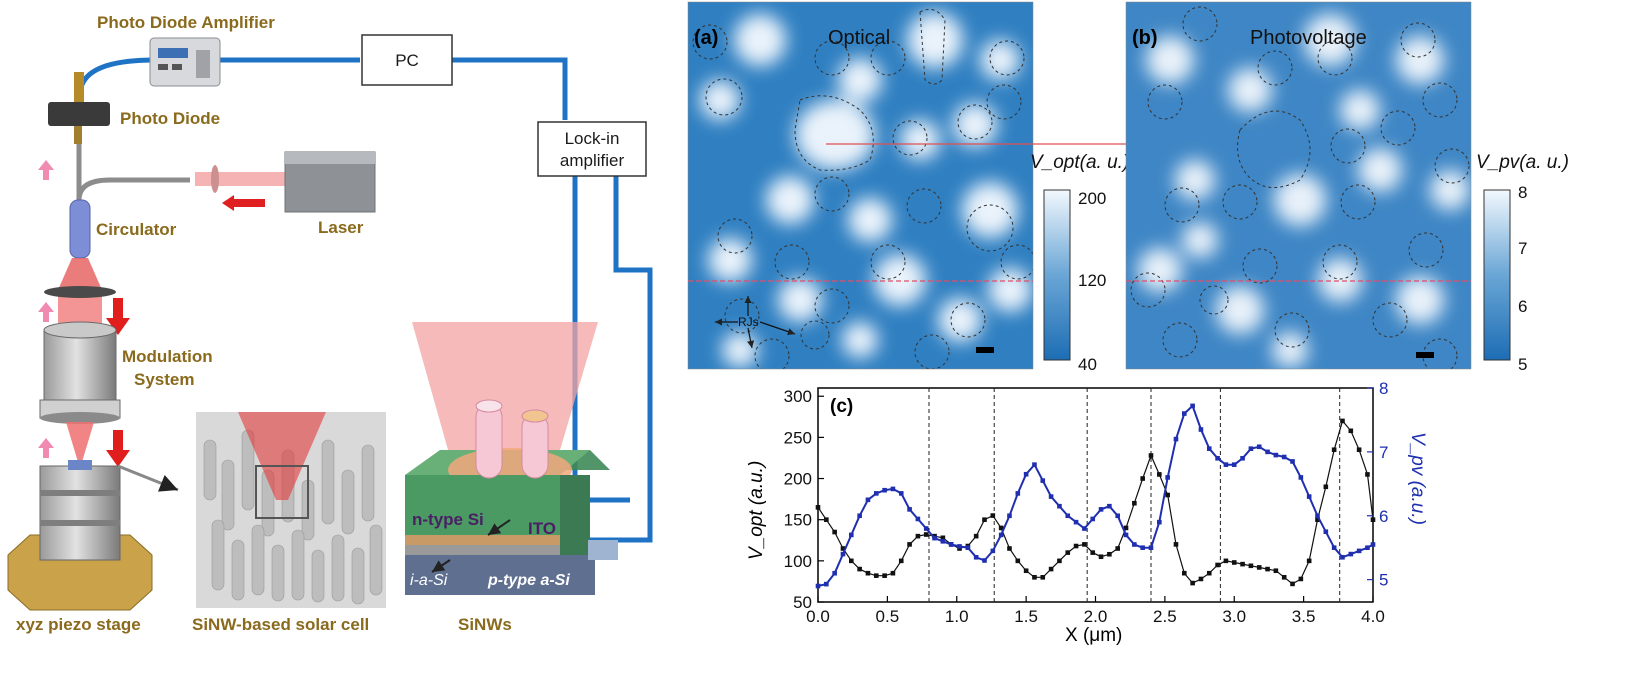 The image size is (1644, 683). What do you see at coordinates (1145, 38) in the screenshot?
I see `map-b-panel-label: (b)` at bounding box center [1145, 38].